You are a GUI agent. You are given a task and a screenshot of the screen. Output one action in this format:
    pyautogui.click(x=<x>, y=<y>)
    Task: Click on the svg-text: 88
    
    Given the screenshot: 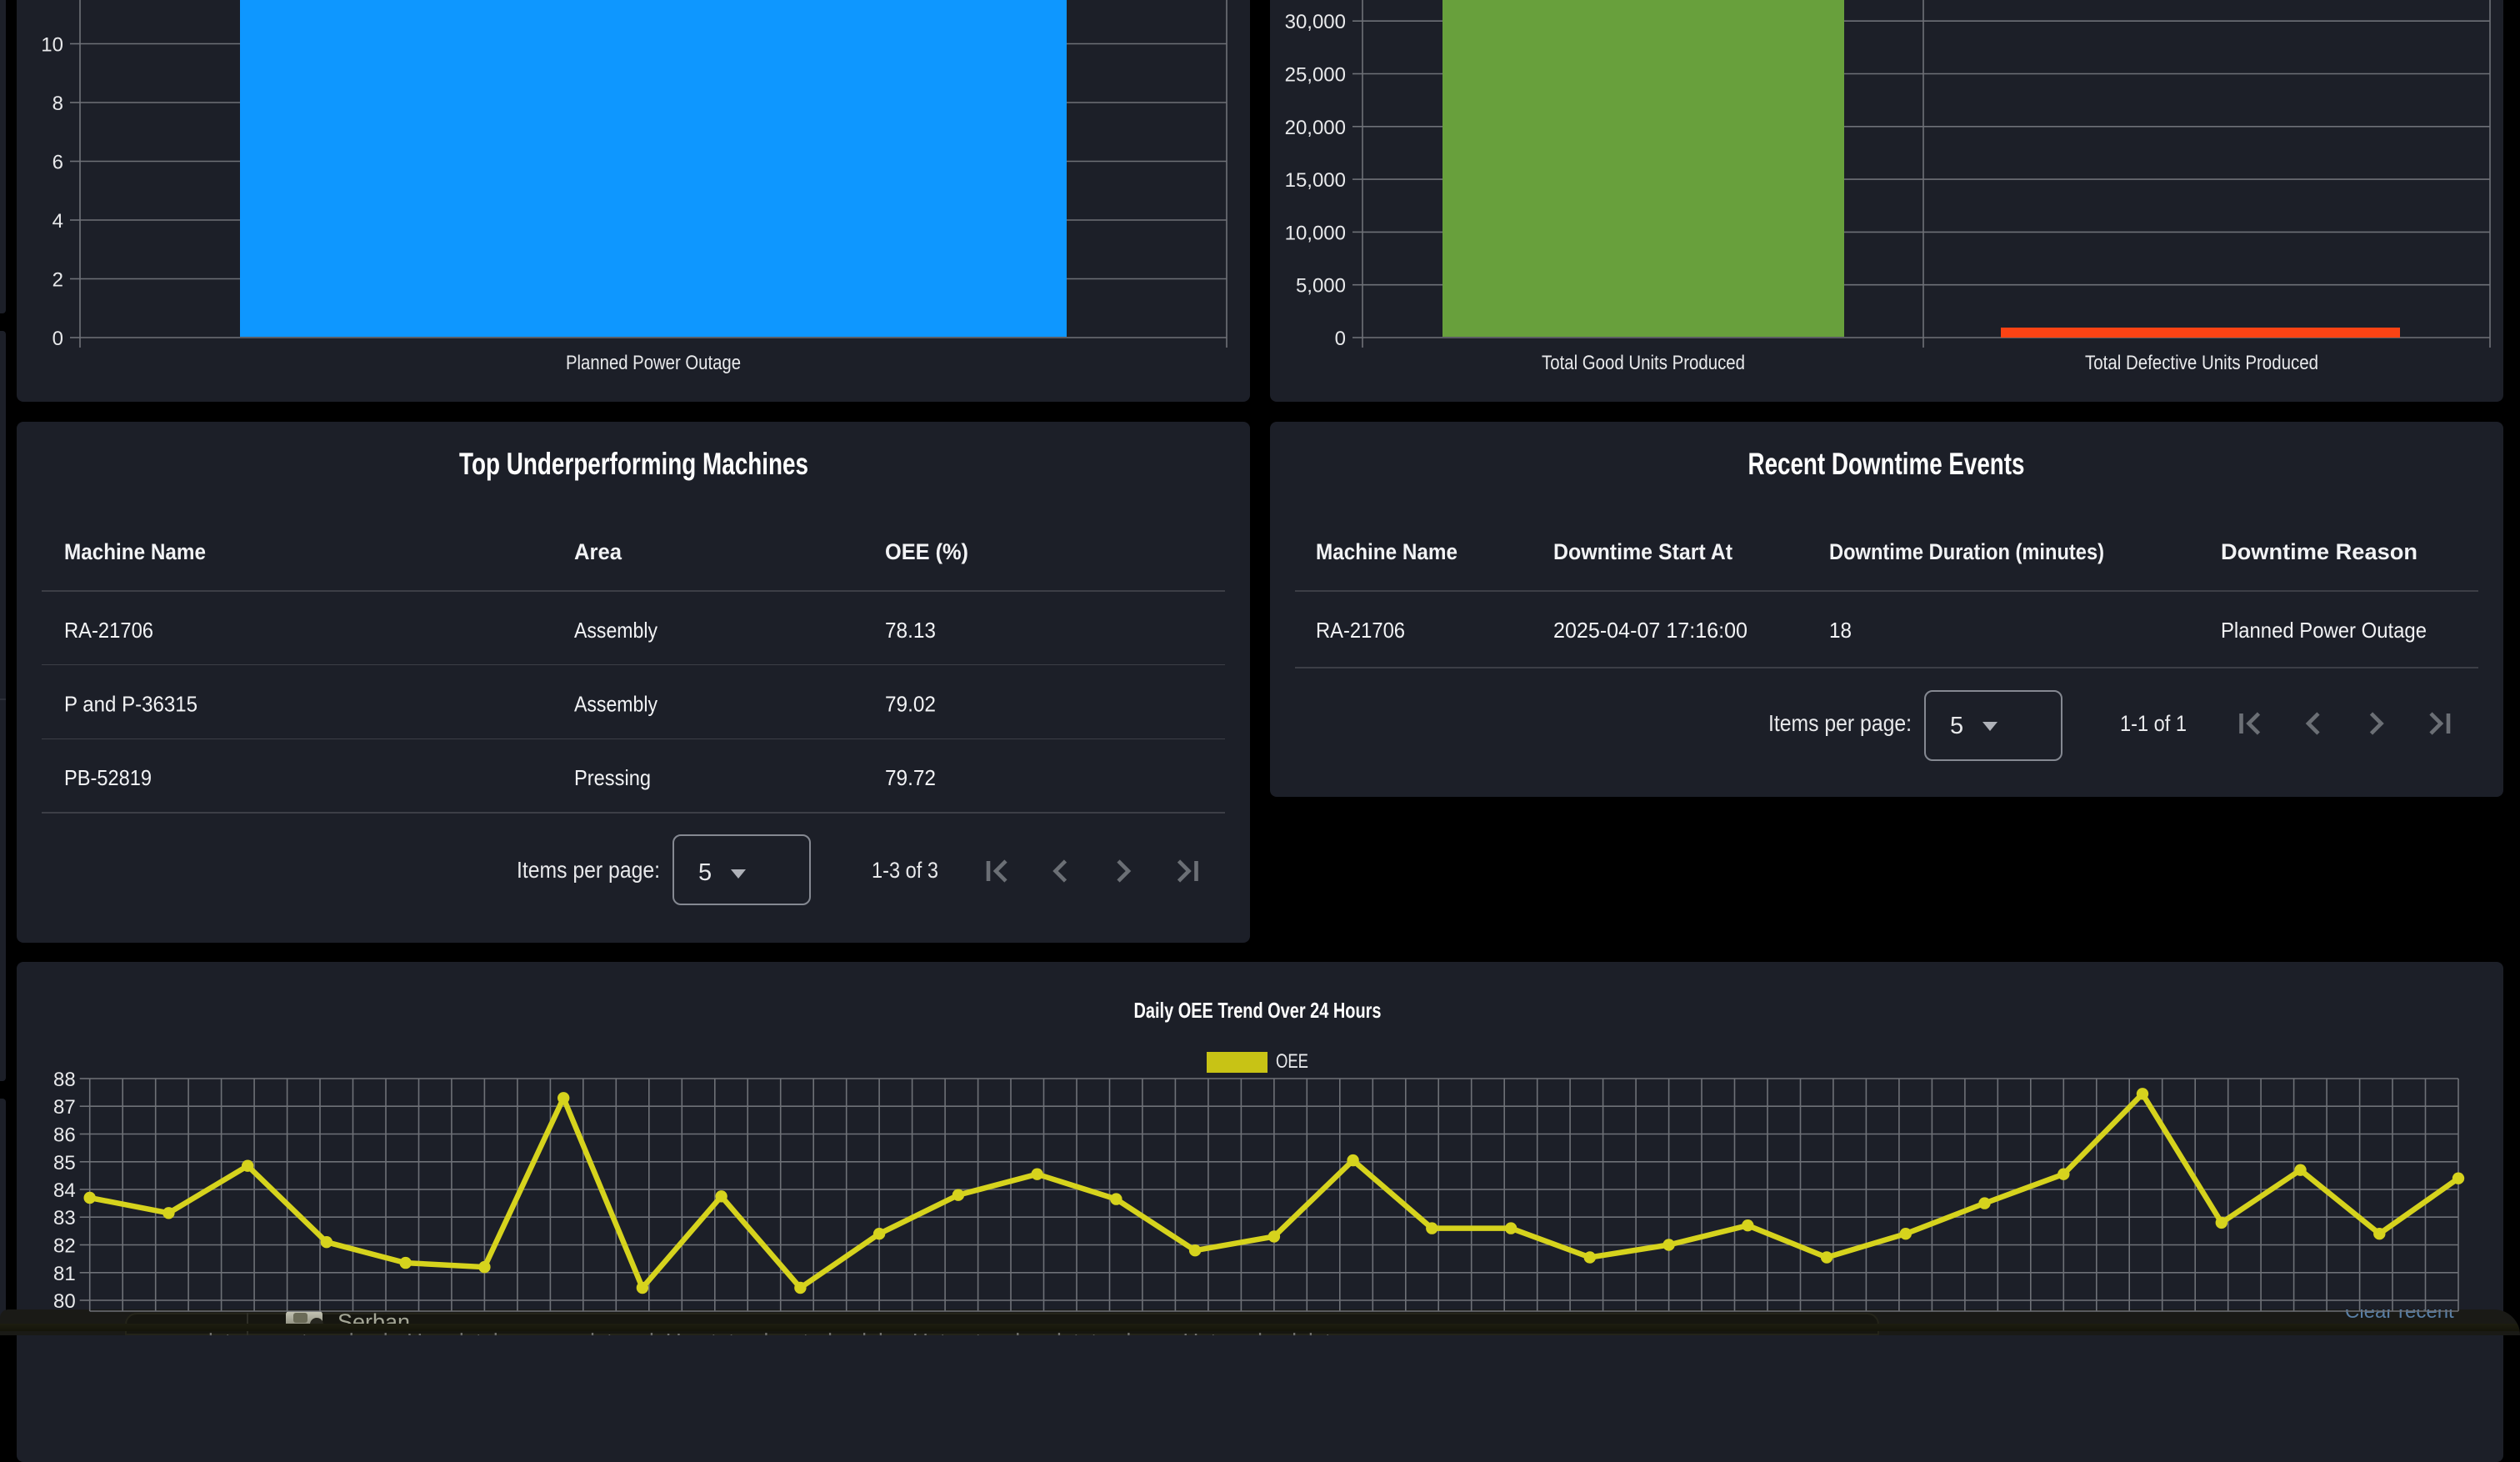 What is the action you would take?
    pyautogui.click(x=64, y=1080)
    